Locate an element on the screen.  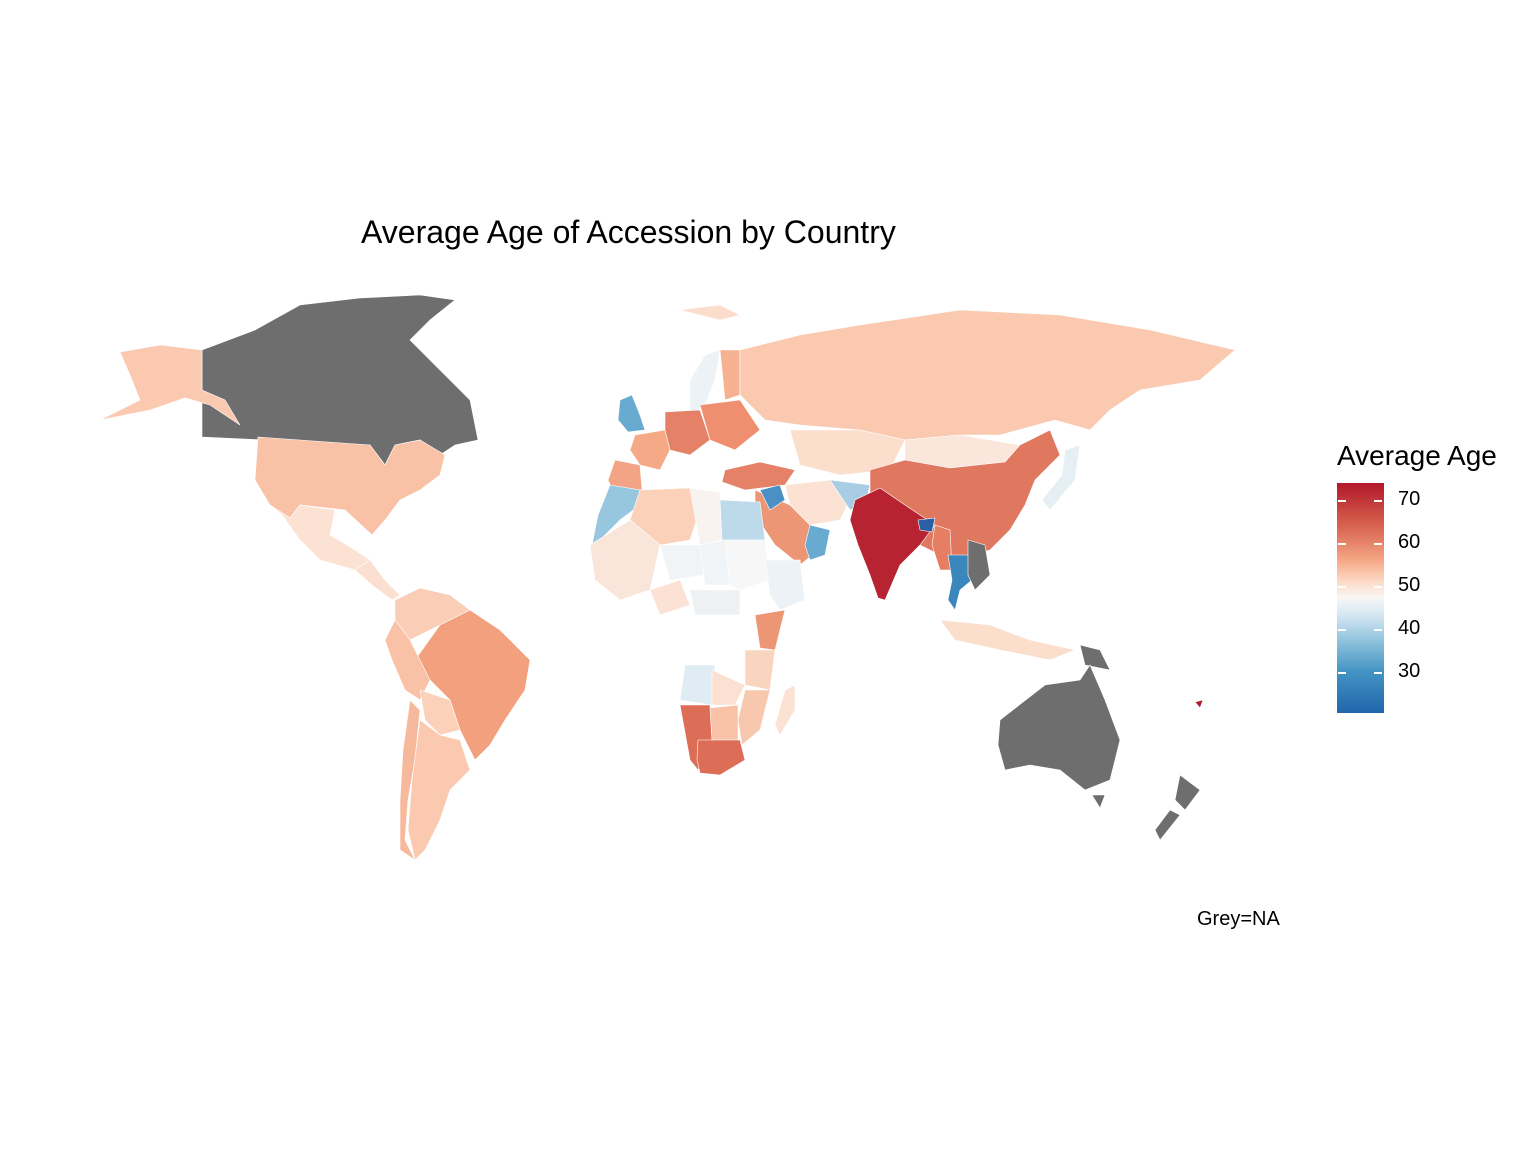
region-bangladesh is located at coordinates (926, 525).